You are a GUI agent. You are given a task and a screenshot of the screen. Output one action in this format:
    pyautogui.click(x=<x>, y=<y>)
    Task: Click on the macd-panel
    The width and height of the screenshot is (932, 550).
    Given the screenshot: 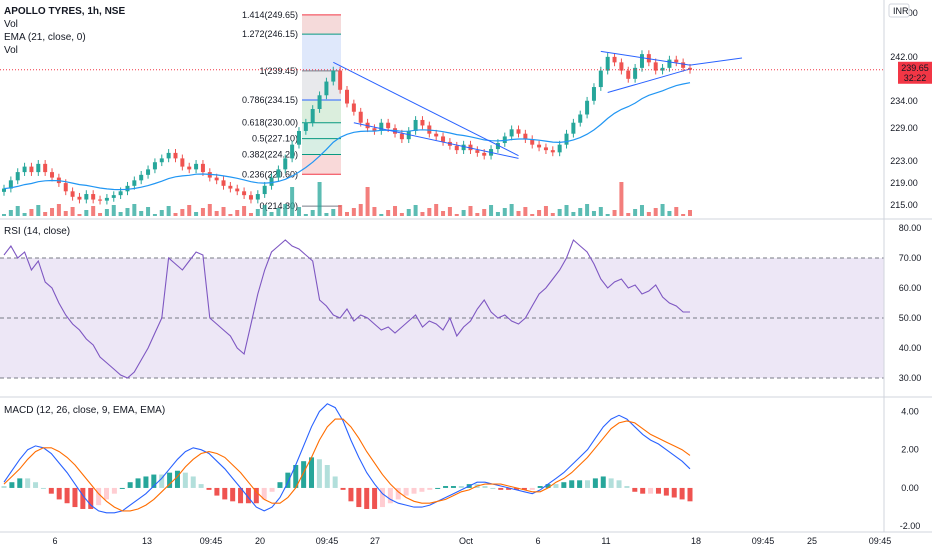 What is the action you would take?
    pyautogui.click(x=347, y=458)
    